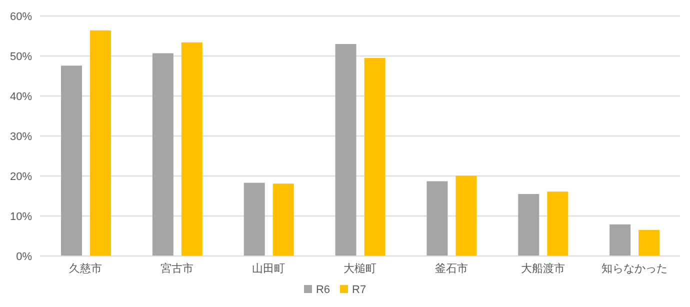  What do you see at coordinates (634, 268) in the screenshot?
I see `x-tick-label: 知らなかった` at bounding box center [634, 268].